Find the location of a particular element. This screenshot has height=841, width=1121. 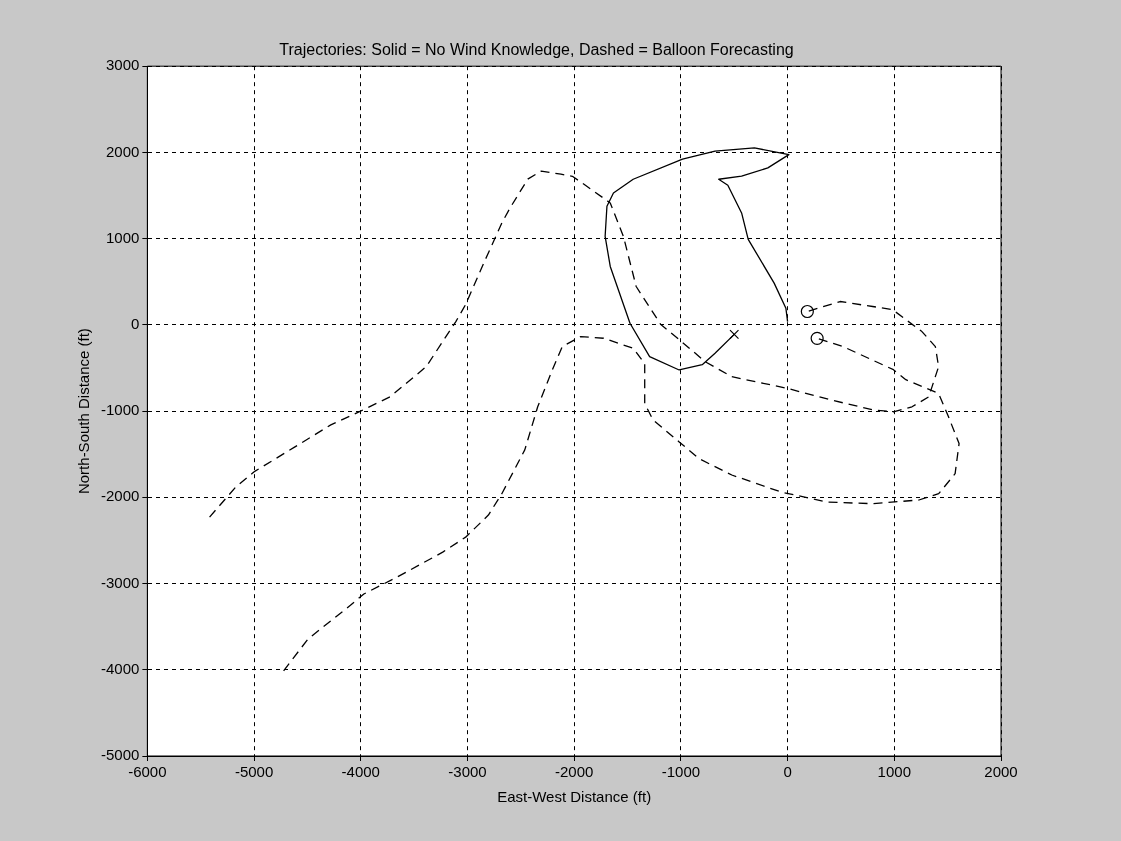

chart-title: Trajectories: Solid = No Wind Knowledge, Dashed = Balloon Forecasting is located at coordinates (536, 50).